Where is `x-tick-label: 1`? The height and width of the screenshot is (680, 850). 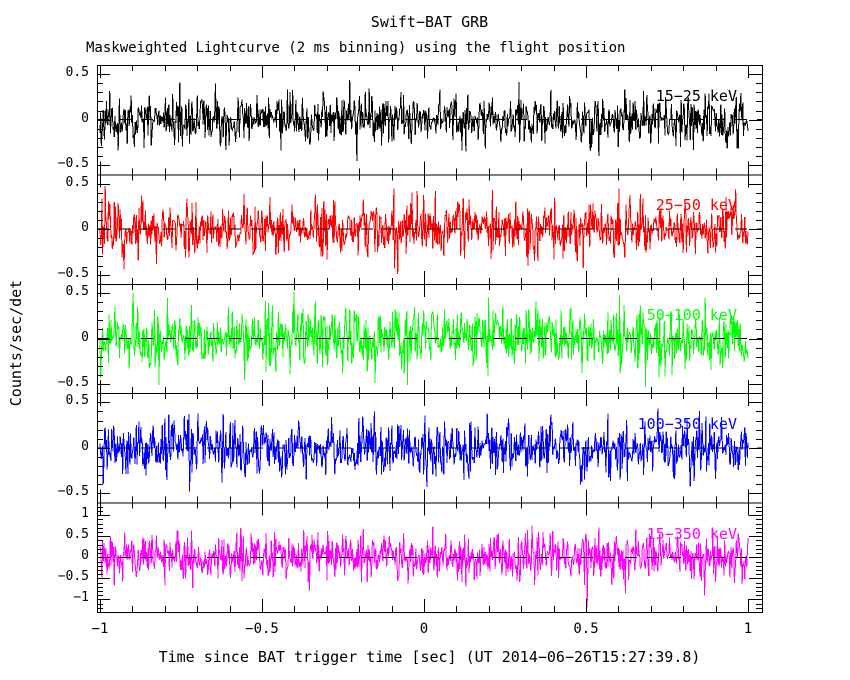 x-tick-label: 1 is located at coordinates (748, 629).